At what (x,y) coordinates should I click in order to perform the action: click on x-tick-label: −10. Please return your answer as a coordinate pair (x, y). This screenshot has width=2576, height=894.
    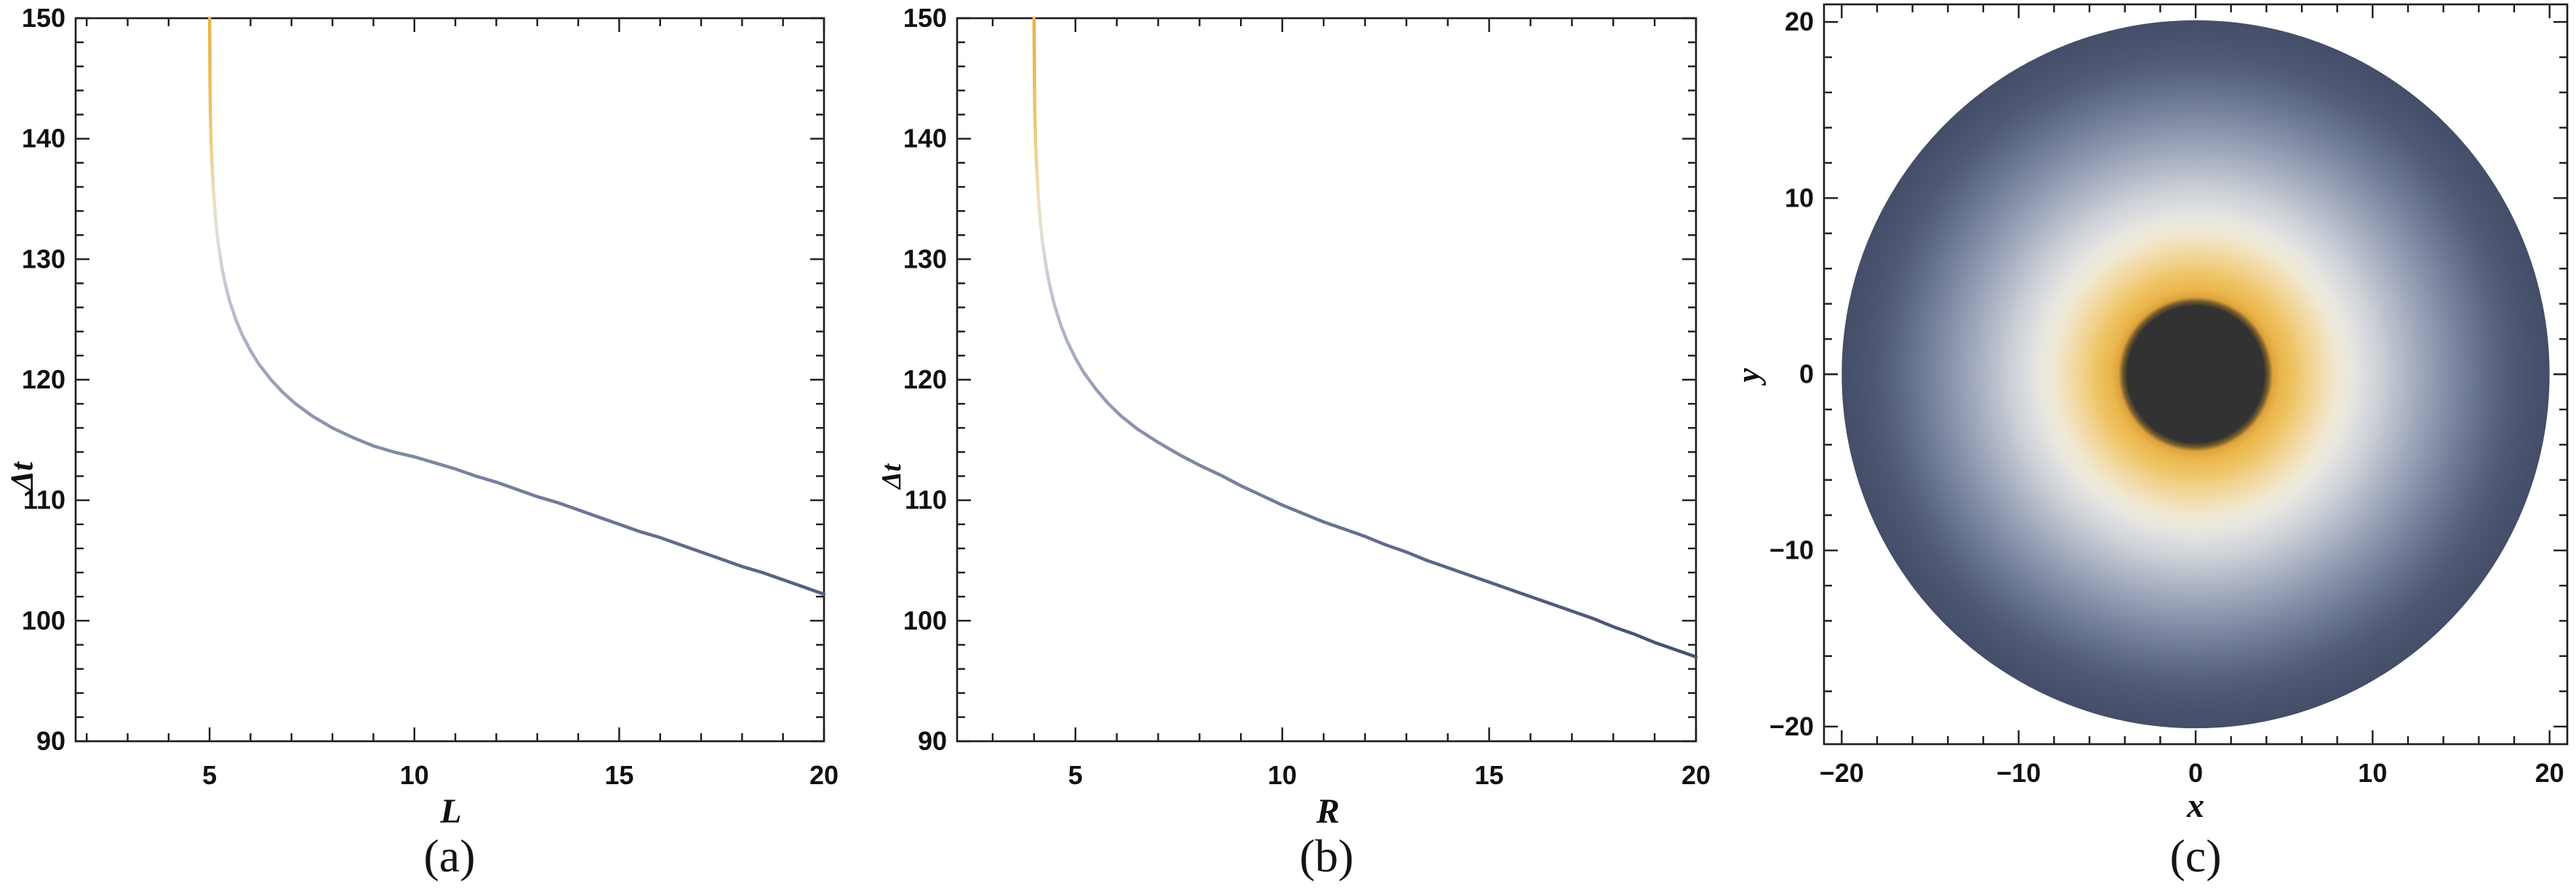
    Looking at the image, I should click on (2018, 773).